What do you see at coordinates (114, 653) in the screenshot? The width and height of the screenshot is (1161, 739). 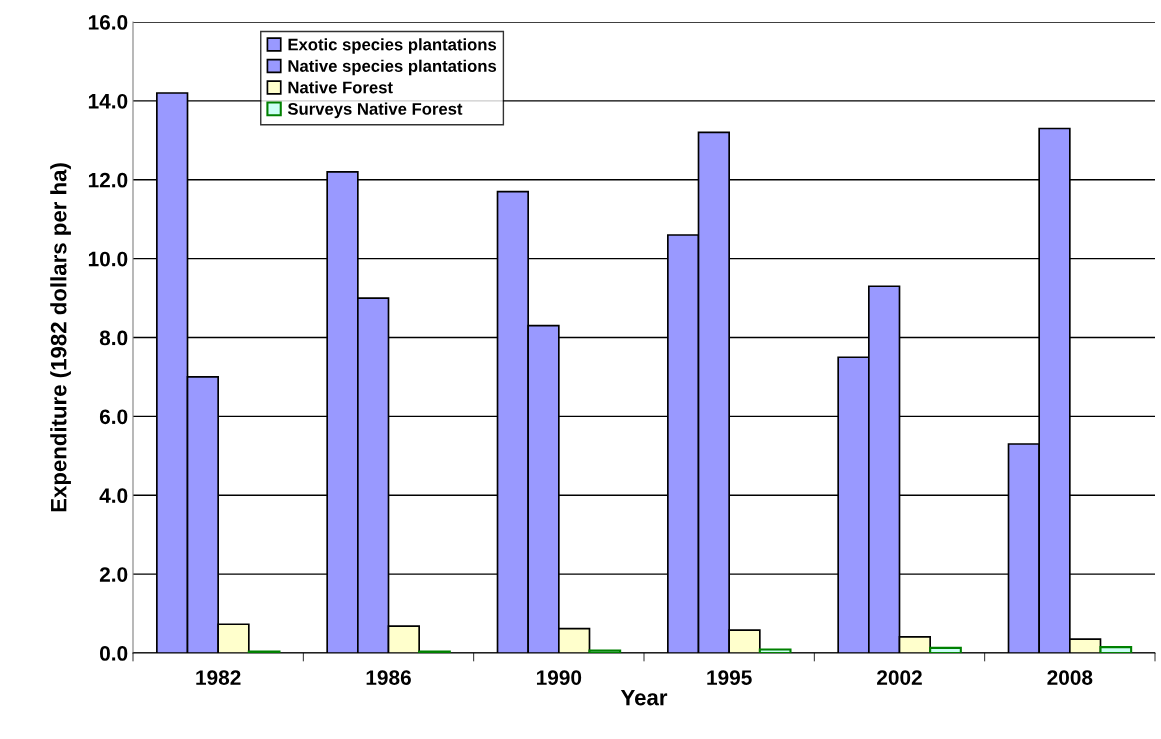 I see `y-tick-label: 0.0` at bounding box center [114, 653].